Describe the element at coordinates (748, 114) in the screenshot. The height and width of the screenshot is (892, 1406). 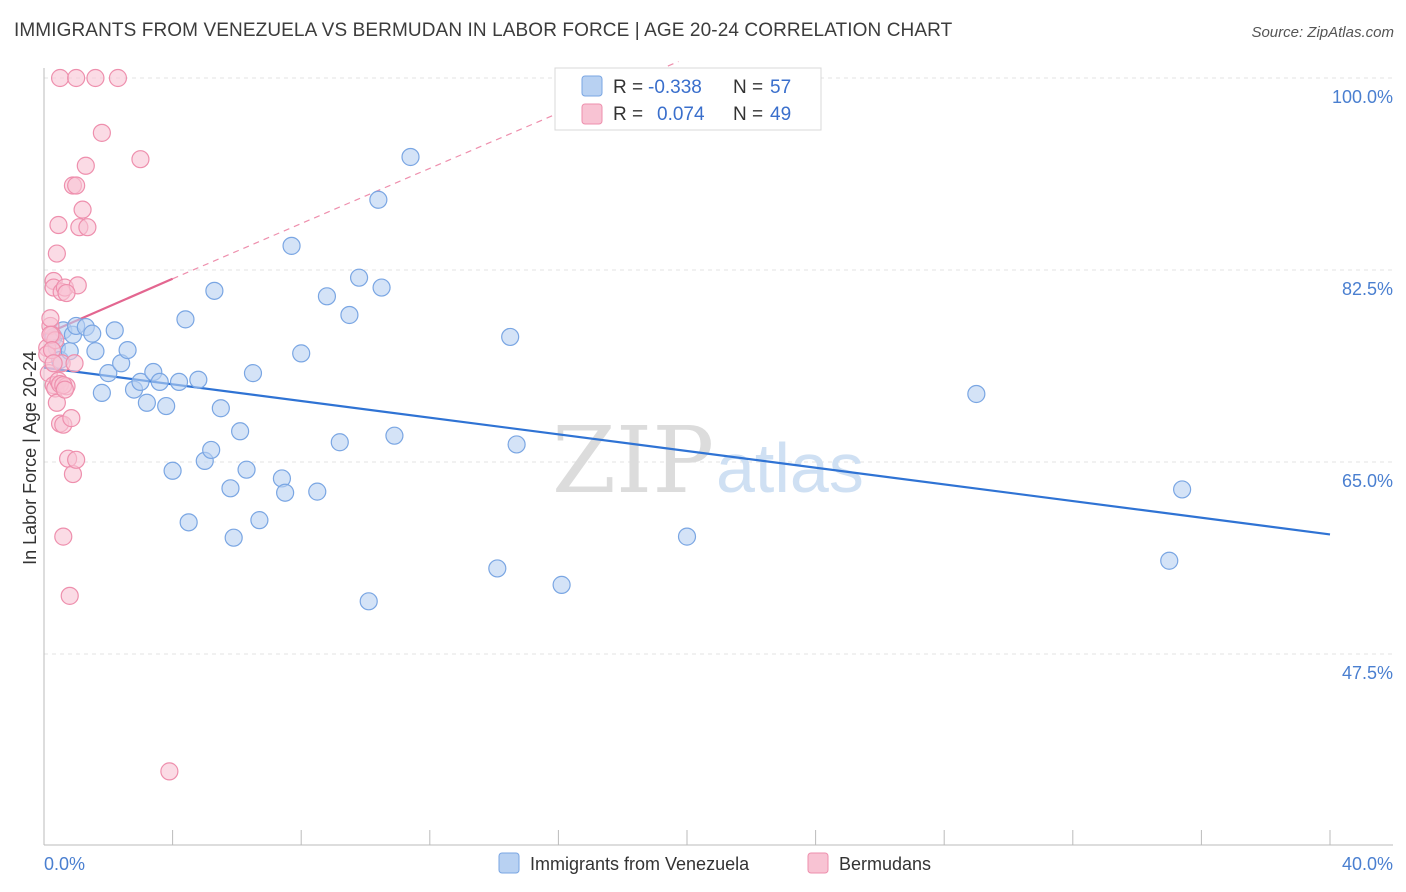
I see `legend-n-label-2: N =` at that location.